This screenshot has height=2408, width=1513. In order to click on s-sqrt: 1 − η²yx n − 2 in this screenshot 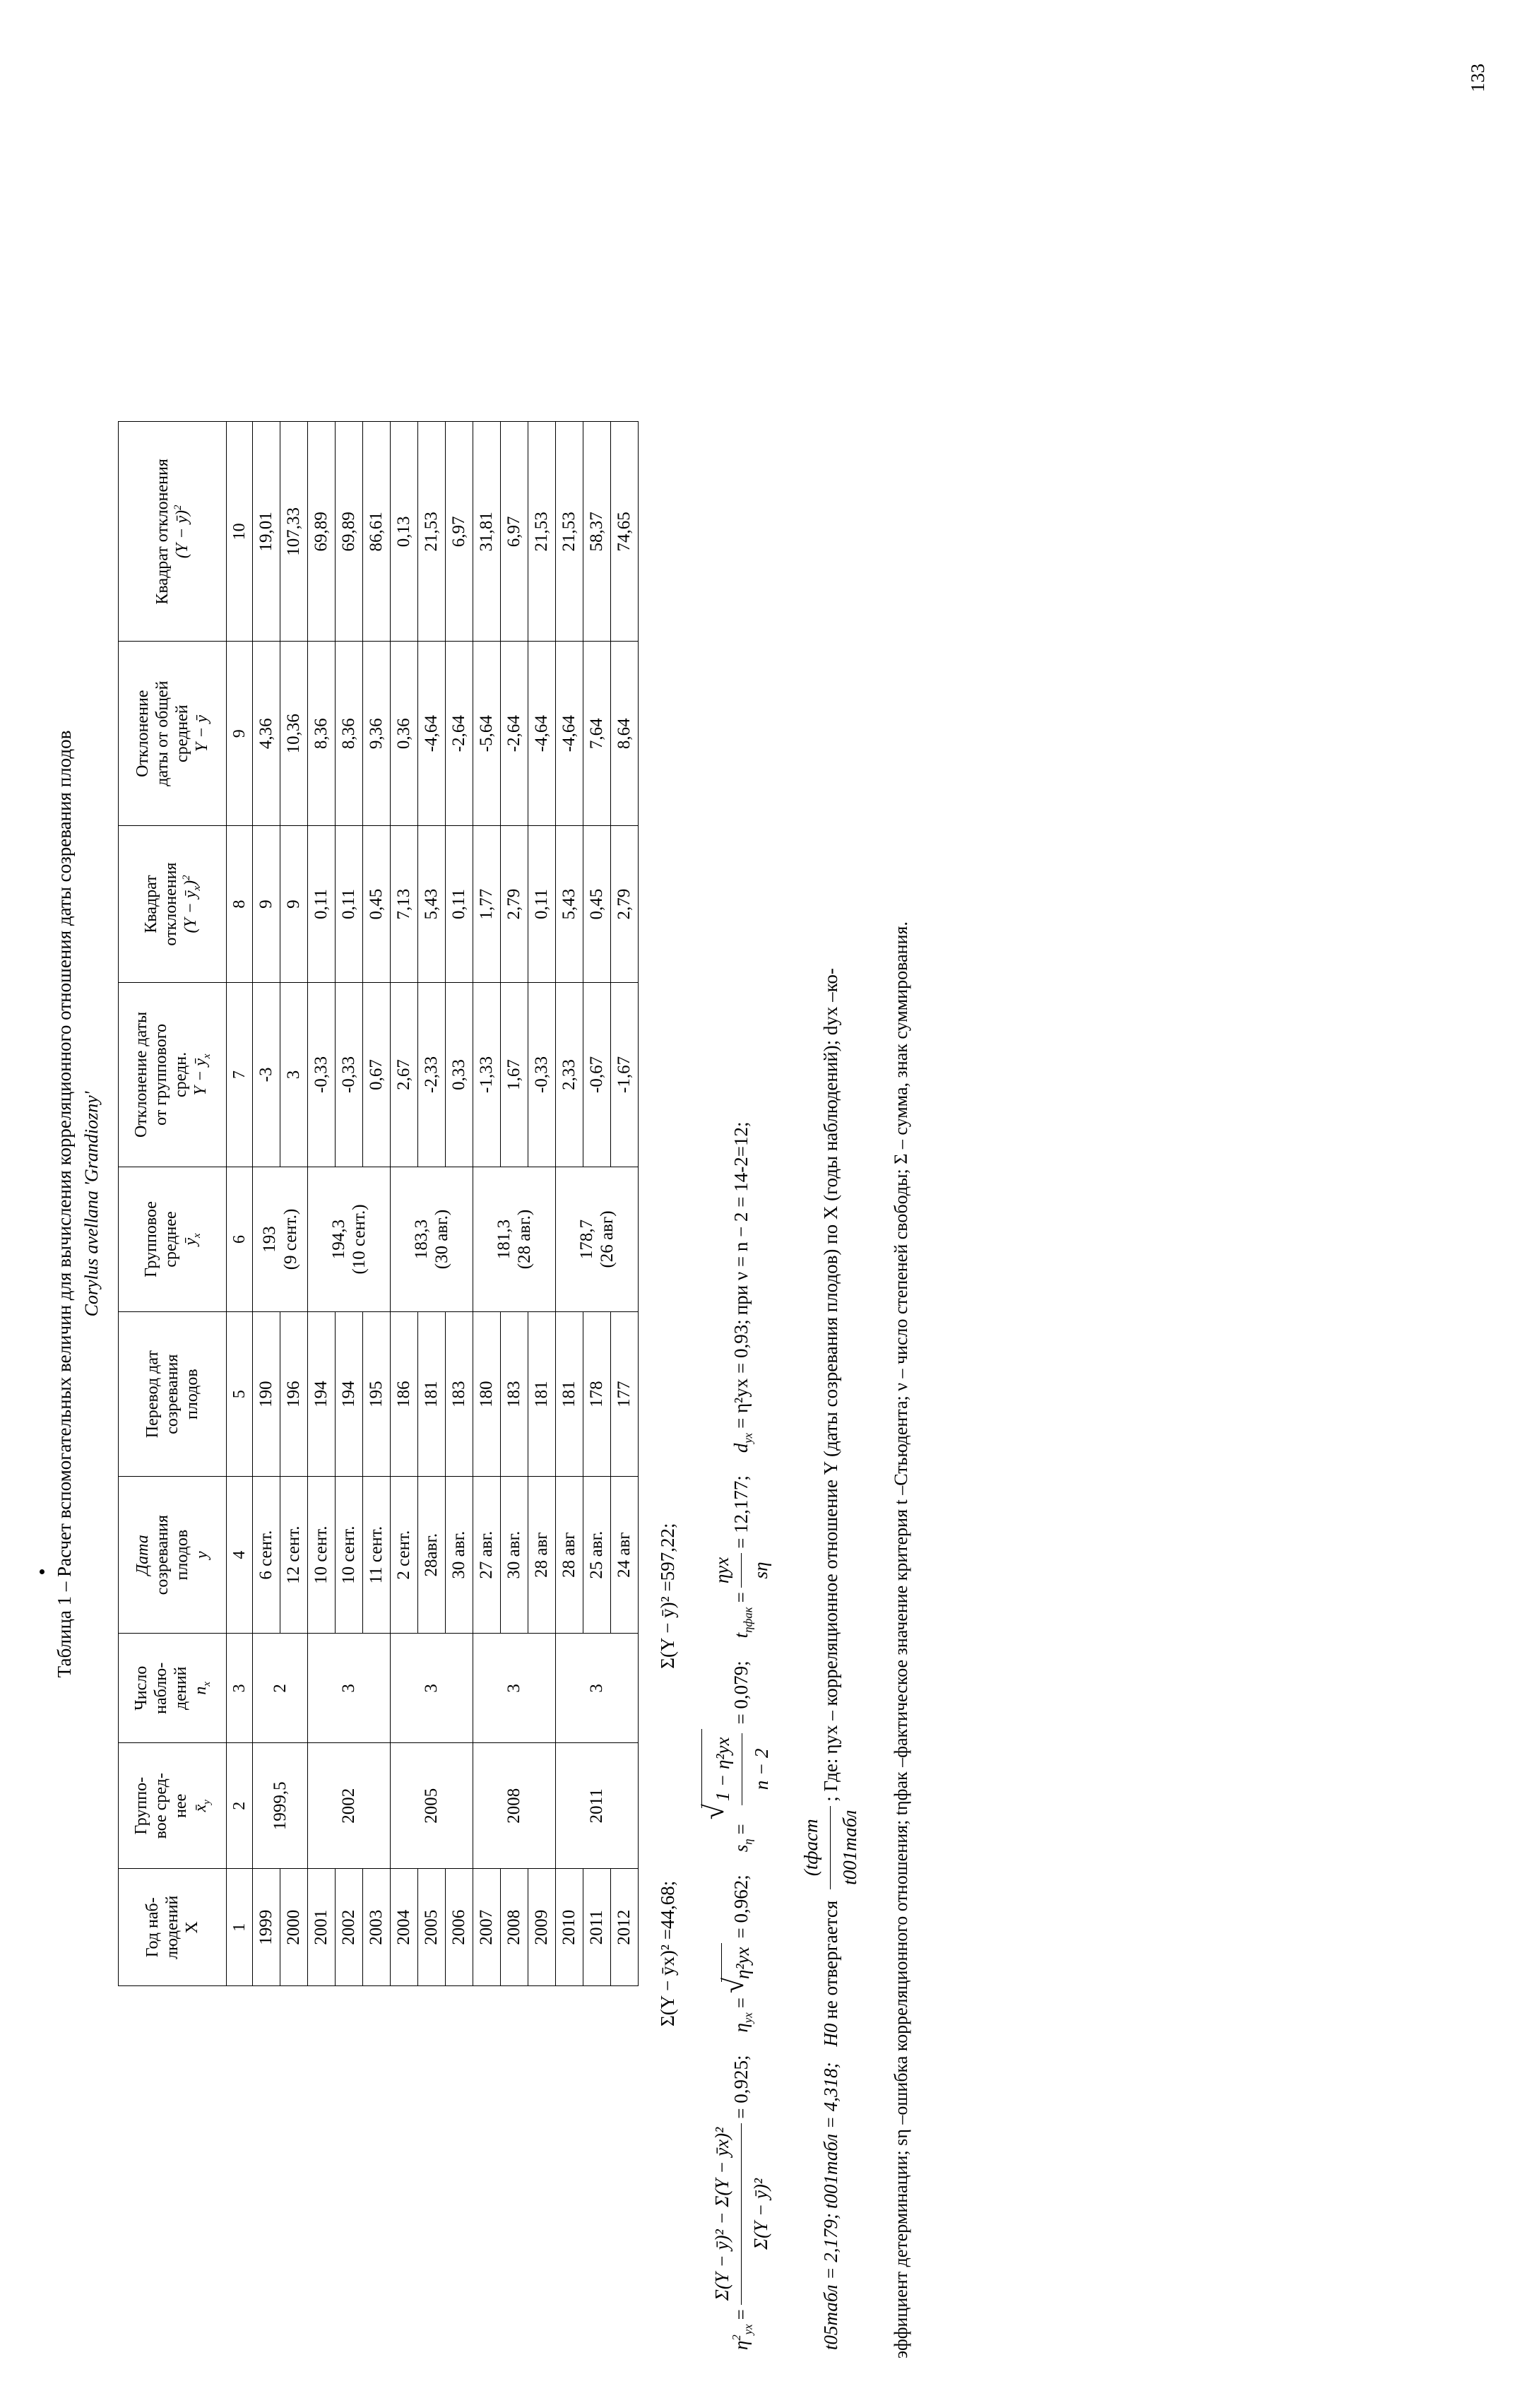, I will do `click(741, 1774)`.